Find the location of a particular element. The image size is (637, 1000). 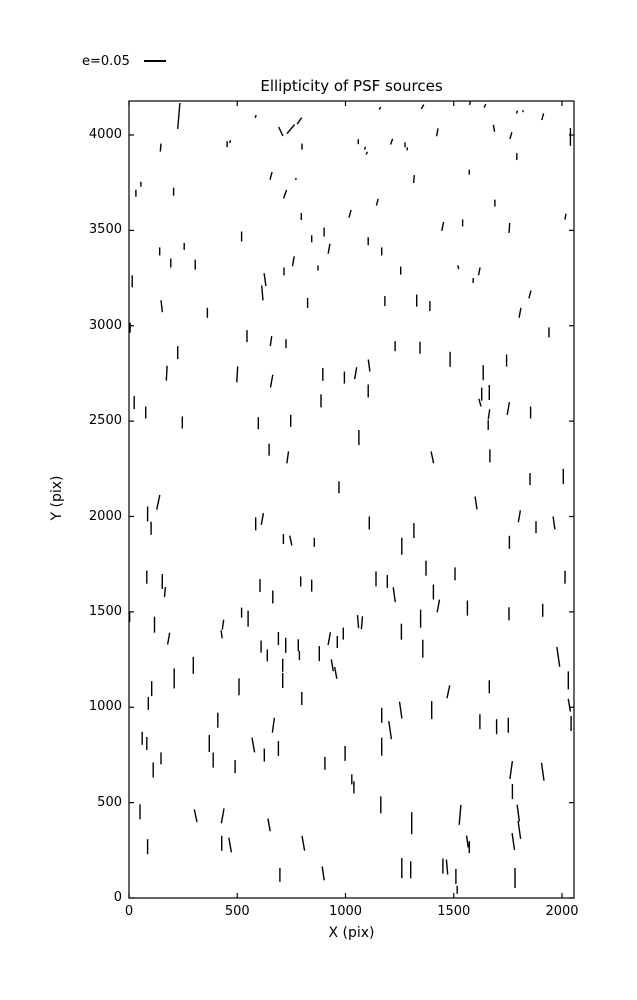

x-tick-label: 2000 is located at coordinates (562, 911).